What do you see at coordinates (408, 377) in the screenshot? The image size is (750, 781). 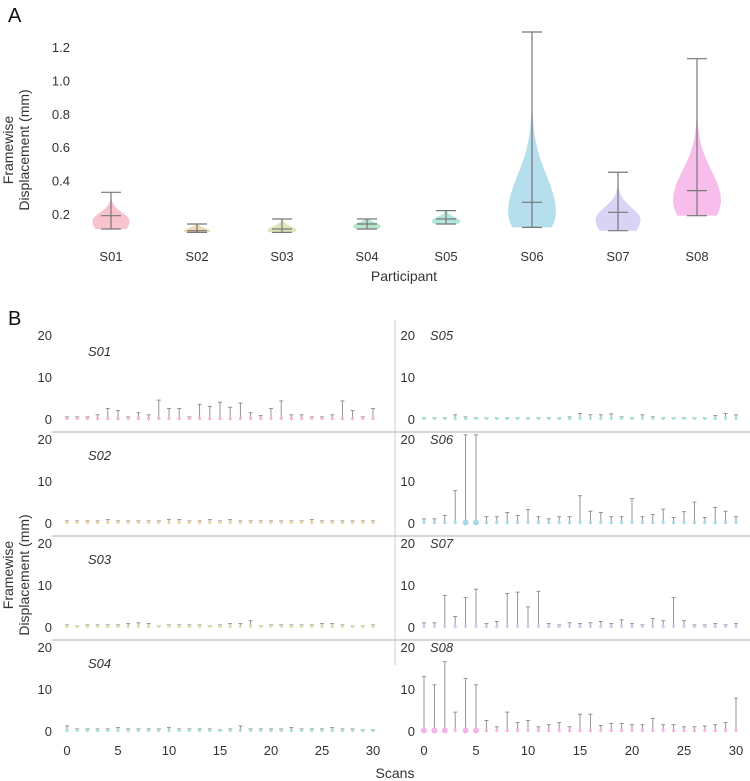 I see `y-tick-label: 10` at bounding box center [408, 377].